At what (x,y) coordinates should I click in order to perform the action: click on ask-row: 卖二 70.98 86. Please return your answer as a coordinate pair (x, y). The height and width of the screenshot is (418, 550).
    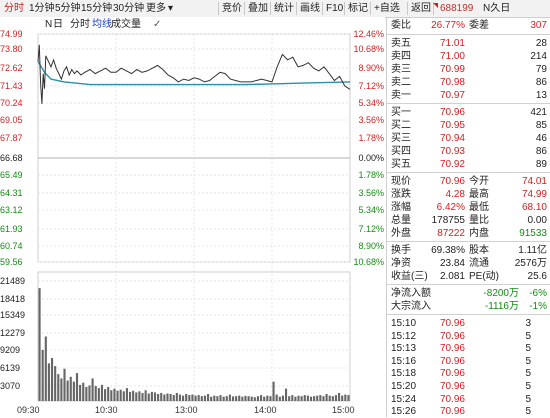
    Looking at the image, I should click on (468, 82).